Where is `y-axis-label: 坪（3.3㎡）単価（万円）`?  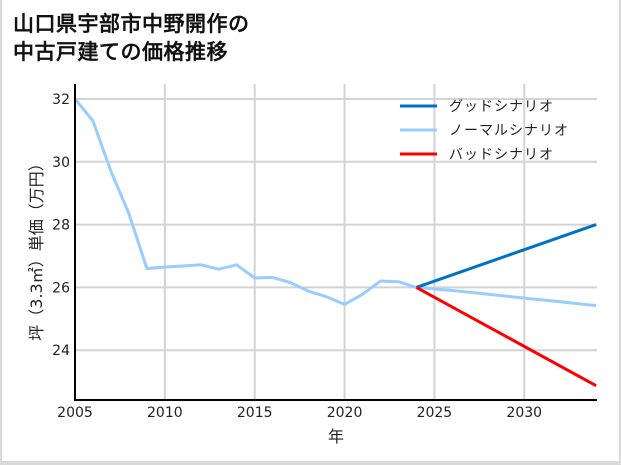
y-axis-label: 坪（3.3㎡）単価（万円） is located at coordinates (36, 247).